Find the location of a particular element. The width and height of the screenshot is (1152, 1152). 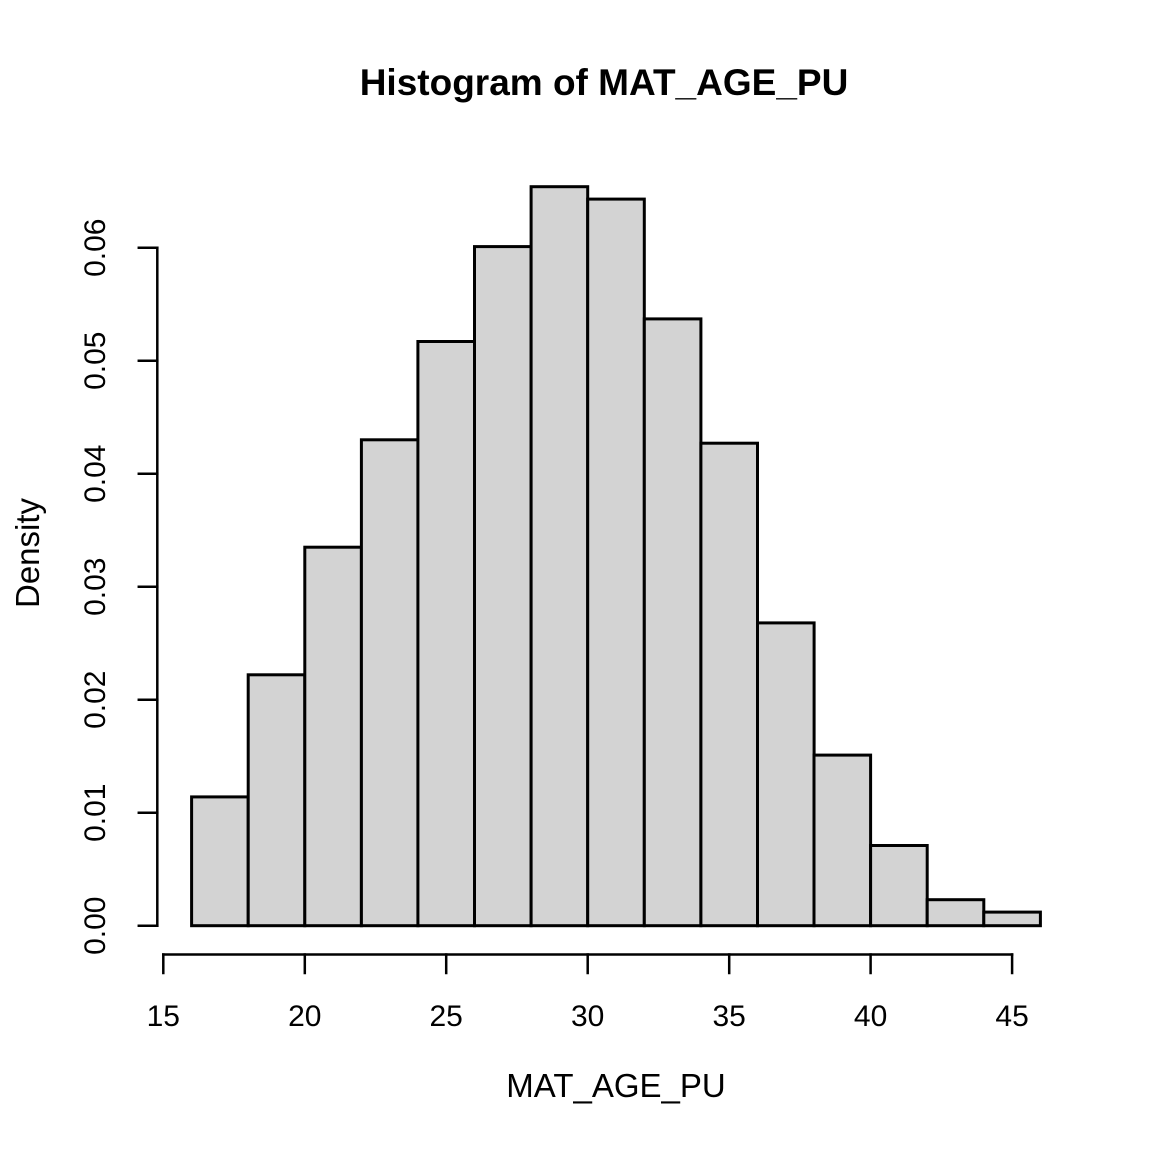

y-tick-label-0.02: 0.02 is located at coordinates (95, 700).